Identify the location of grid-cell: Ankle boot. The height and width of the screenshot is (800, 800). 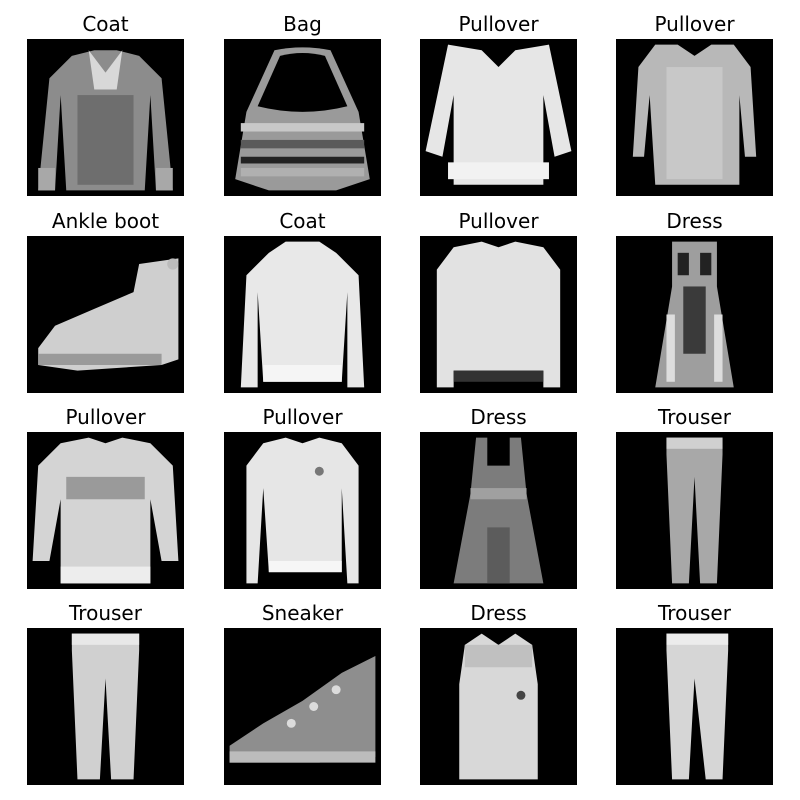
(105, 295).